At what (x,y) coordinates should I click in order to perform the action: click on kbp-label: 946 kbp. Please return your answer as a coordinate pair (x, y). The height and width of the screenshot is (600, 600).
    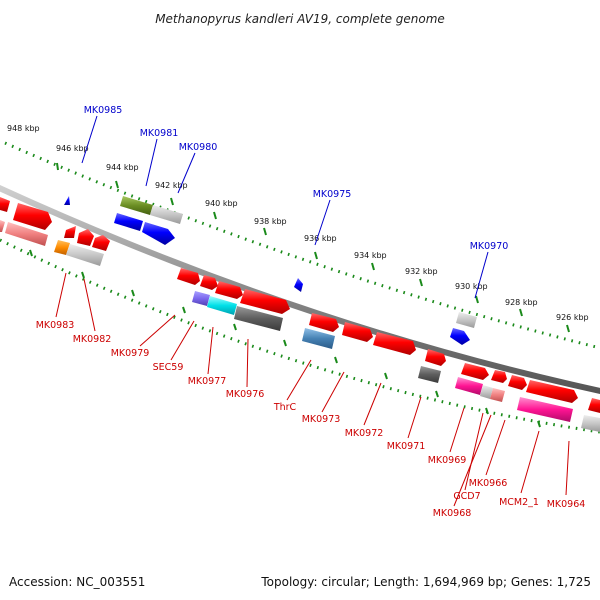
    Looking at the image, I should click on (72, 148).